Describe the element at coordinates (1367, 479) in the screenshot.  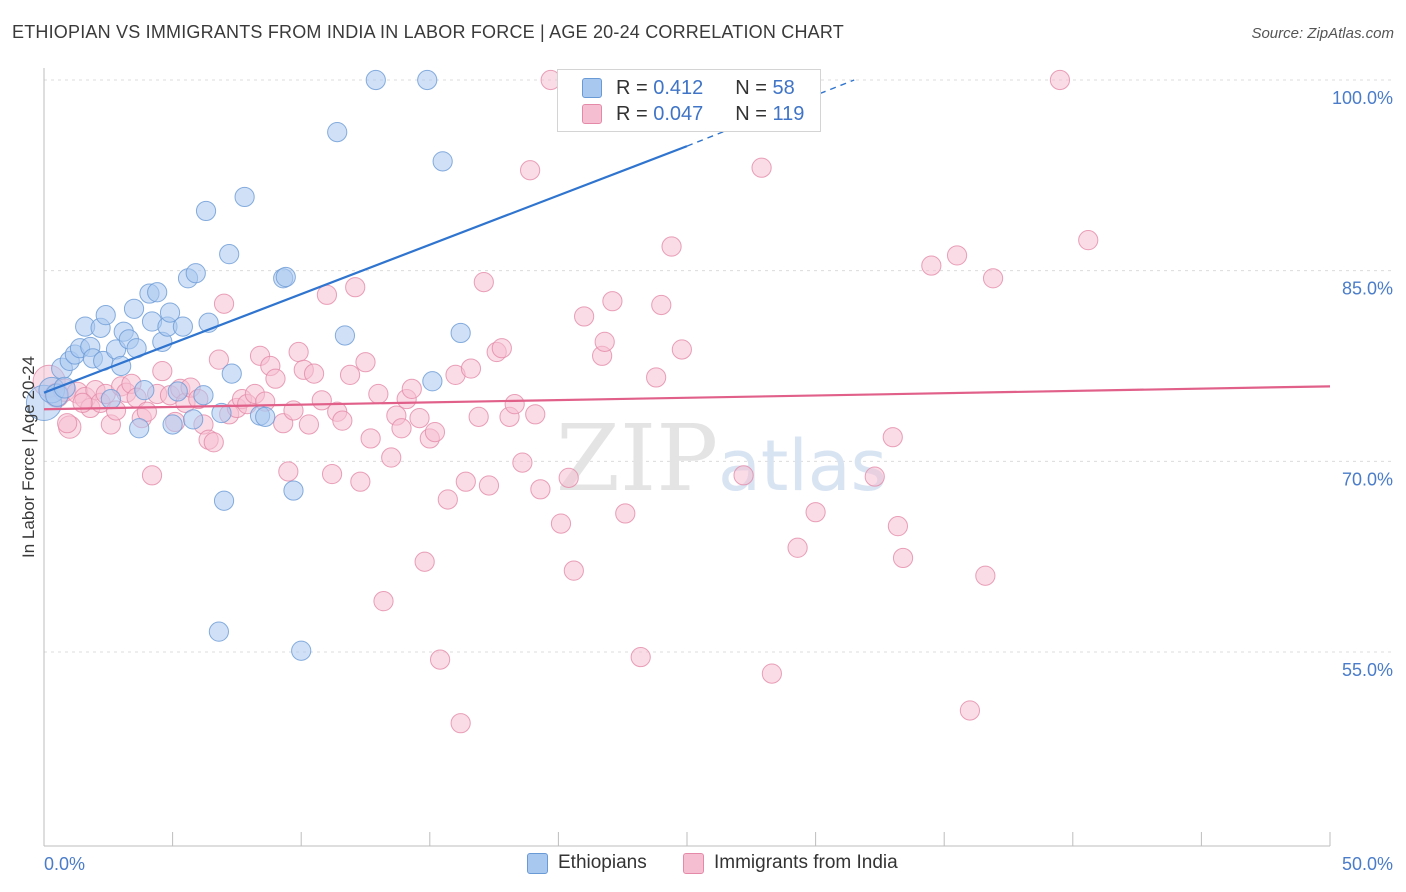
I see `y-tick-label: 70.0%` at that location.